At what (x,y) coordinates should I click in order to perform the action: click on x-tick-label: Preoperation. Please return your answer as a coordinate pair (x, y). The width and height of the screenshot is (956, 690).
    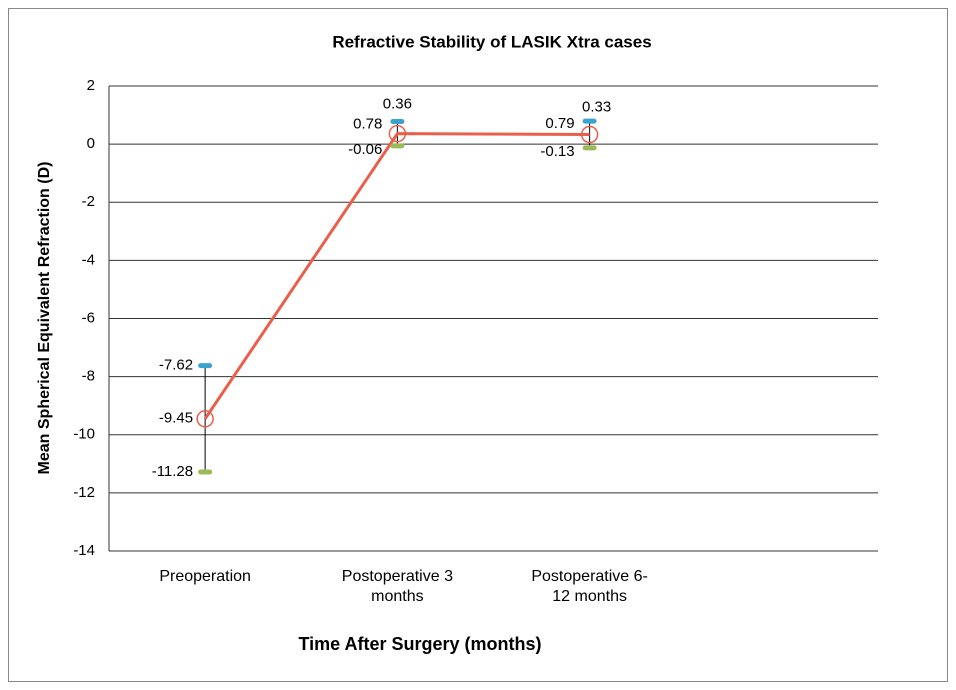
    Looking at the image, I should click on (205, 576).